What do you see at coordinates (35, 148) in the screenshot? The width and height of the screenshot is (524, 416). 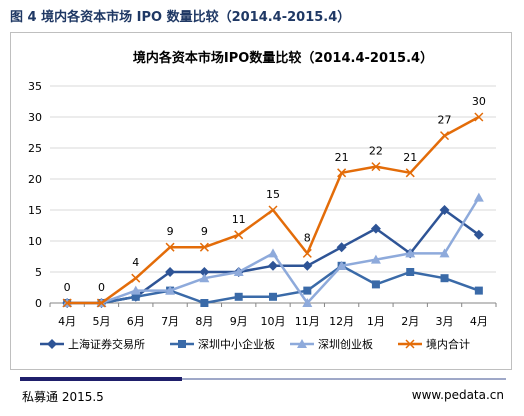 I see `y-tick-label: 25` at bounding box center [35, 148].